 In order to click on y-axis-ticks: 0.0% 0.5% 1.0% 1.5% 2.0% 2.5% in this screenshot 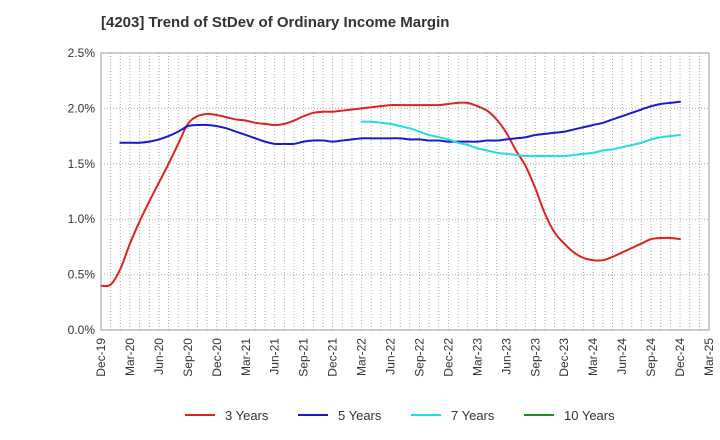, I will do `click(82, 191)`.